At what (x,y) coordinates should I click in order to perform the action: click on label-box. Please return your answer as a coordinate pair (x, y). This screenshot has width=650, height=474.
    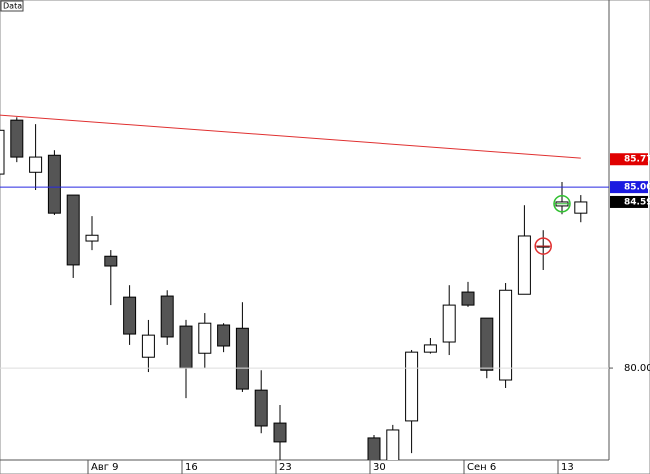
    Looking at the image, I should click on (12, 6).